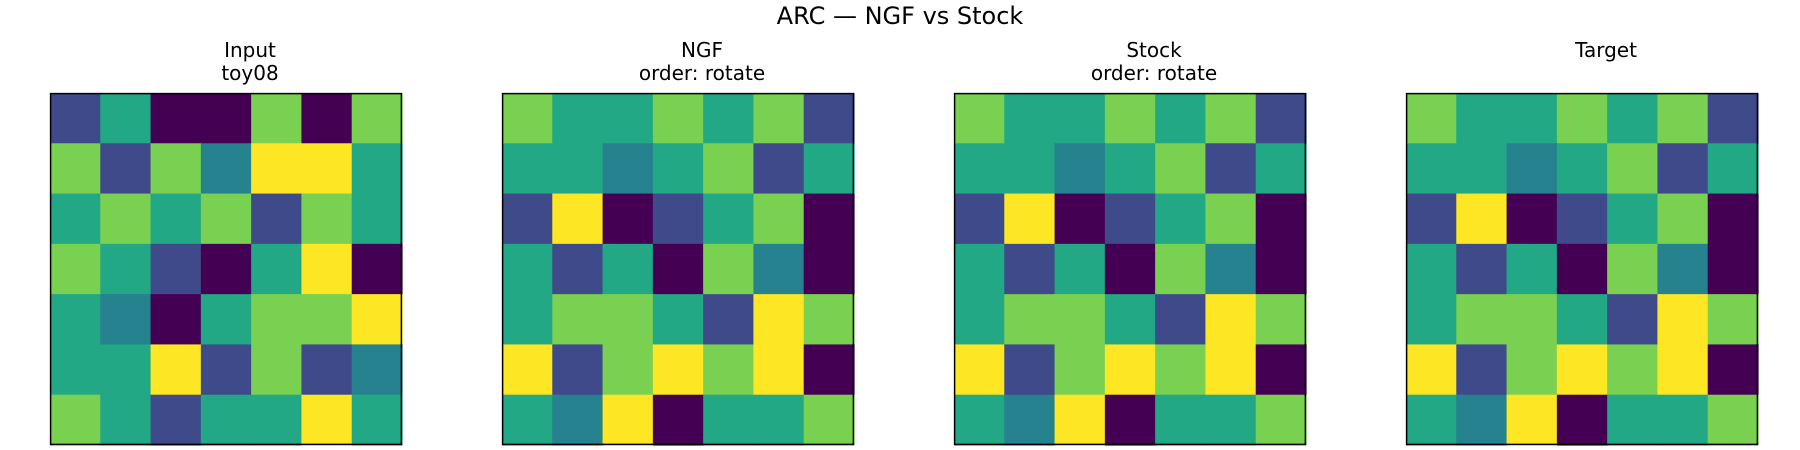 The height and width of the screenshot is (450, 1800). I want to click on panel-title-line-2: order: rotate, so click(702, 73).